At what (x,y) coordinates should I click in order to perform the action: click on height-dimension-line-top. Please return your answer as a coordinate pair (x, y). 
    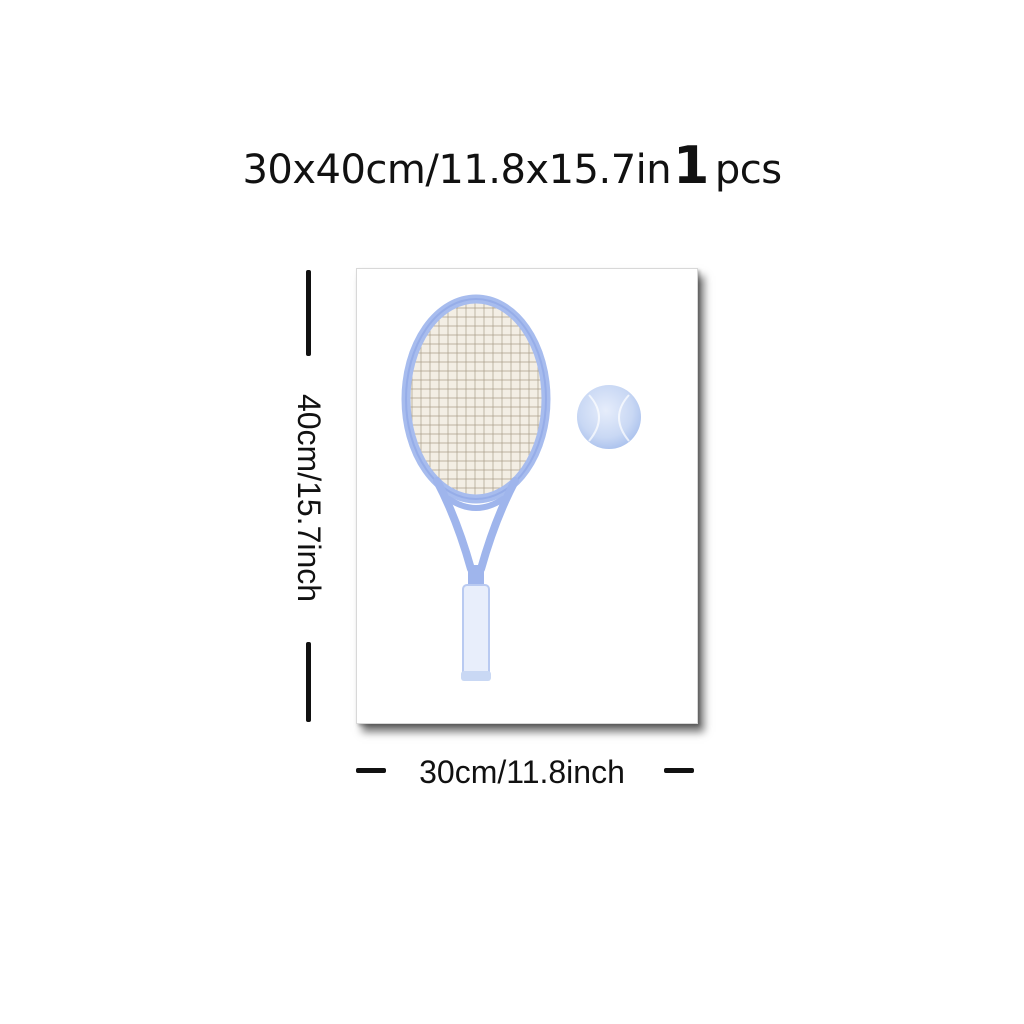
    Looking at the image, I should click on (308, 313).